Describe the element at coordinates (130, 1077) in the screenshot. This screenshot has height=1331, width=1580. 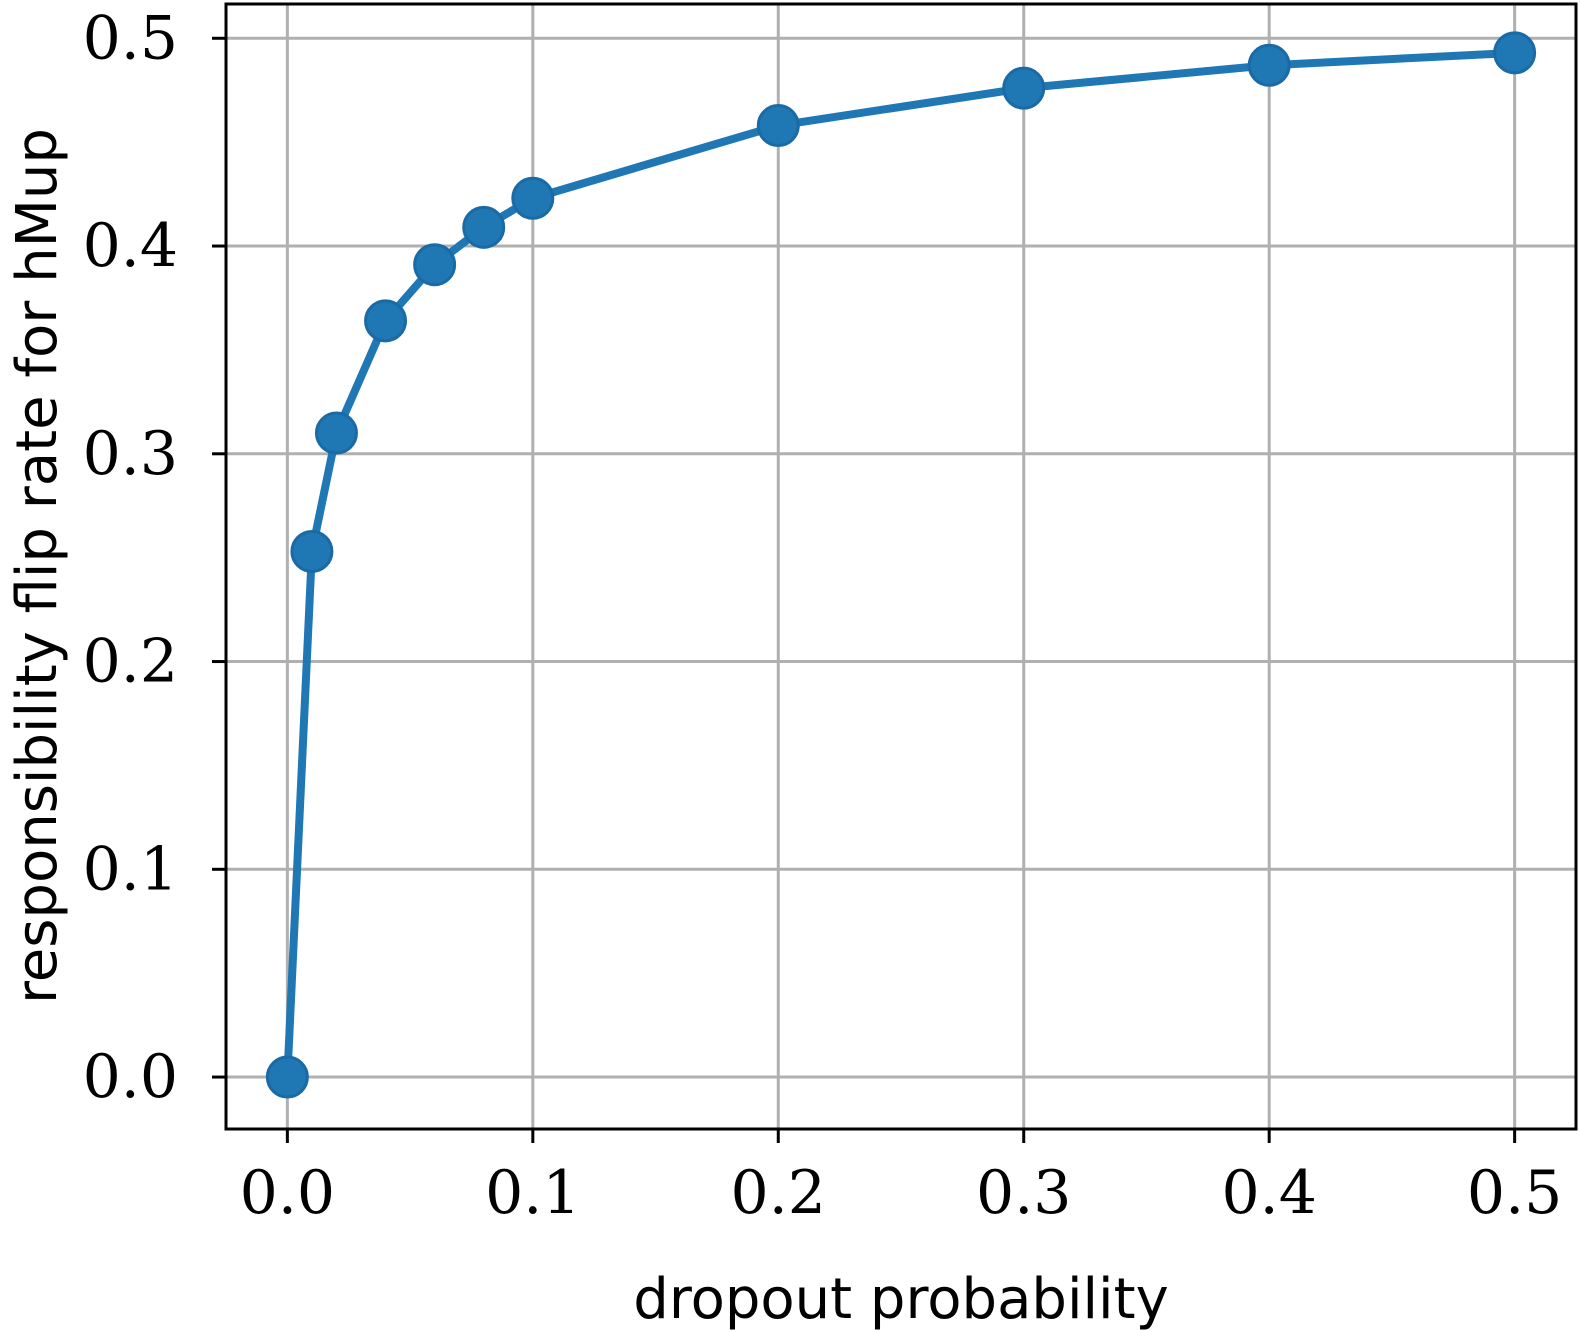
I see `y-tick-label: 0.0` at that location.